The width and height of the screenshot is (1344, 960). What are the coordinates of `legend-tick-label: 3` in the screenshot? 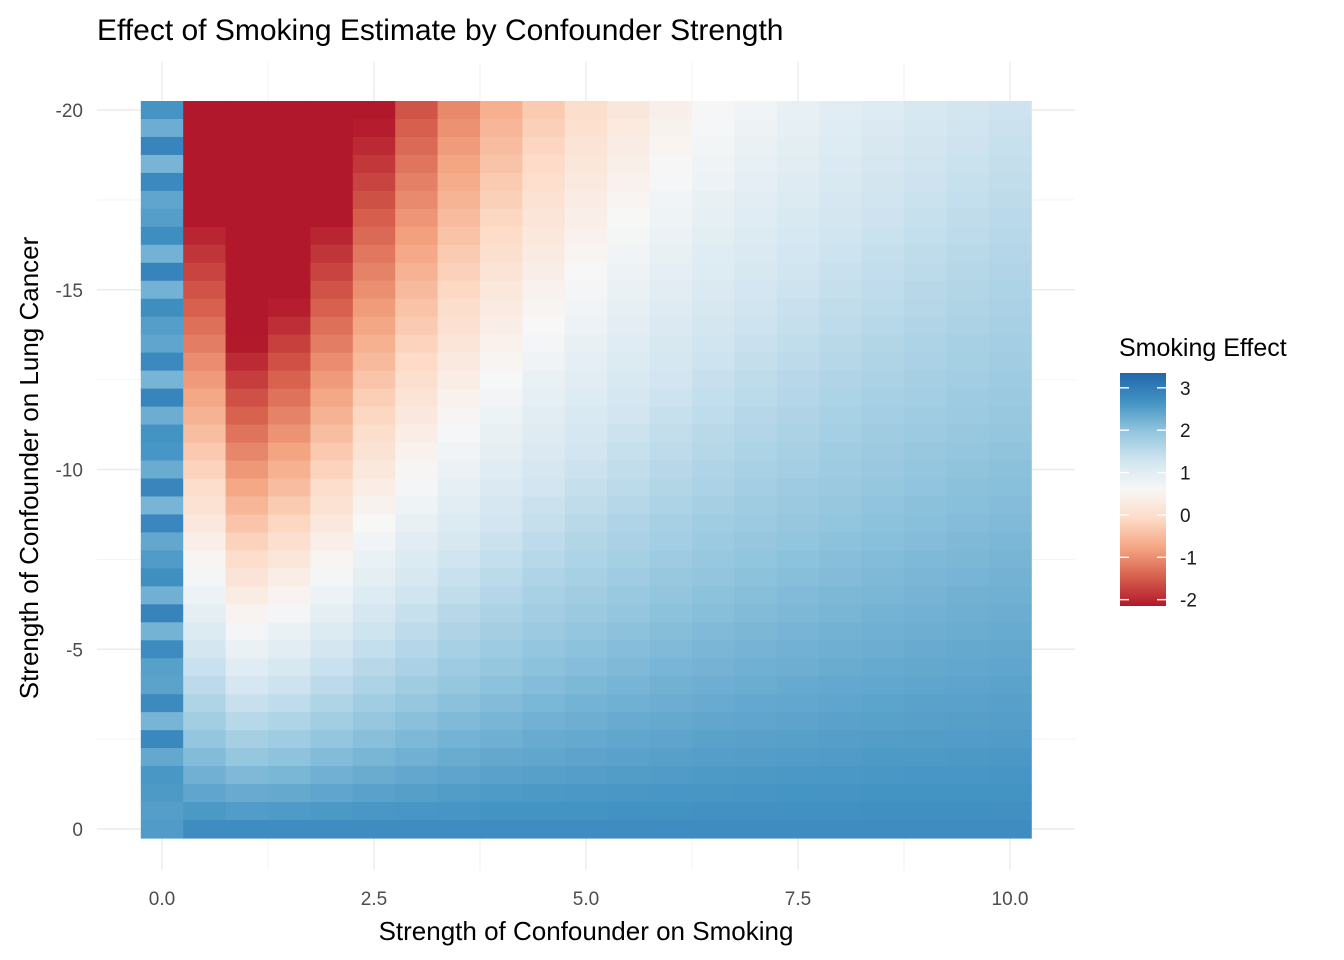 It's located at (1185, 389).